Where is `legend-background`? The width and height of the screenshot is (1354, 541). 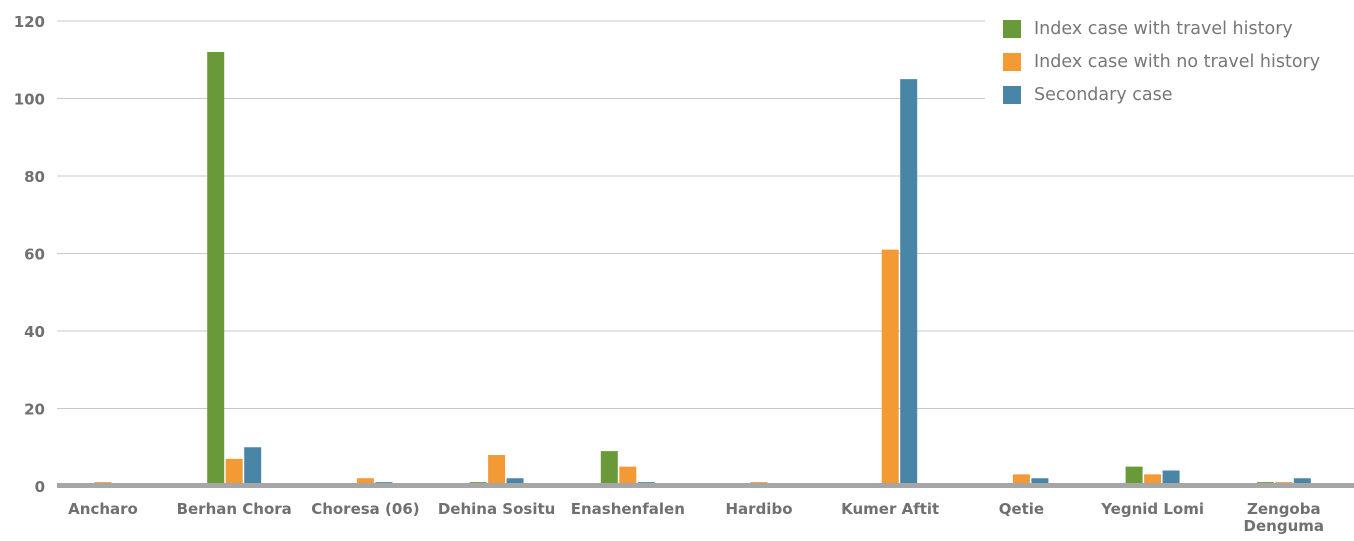
legend-background is located at coordinates (1169, 59).